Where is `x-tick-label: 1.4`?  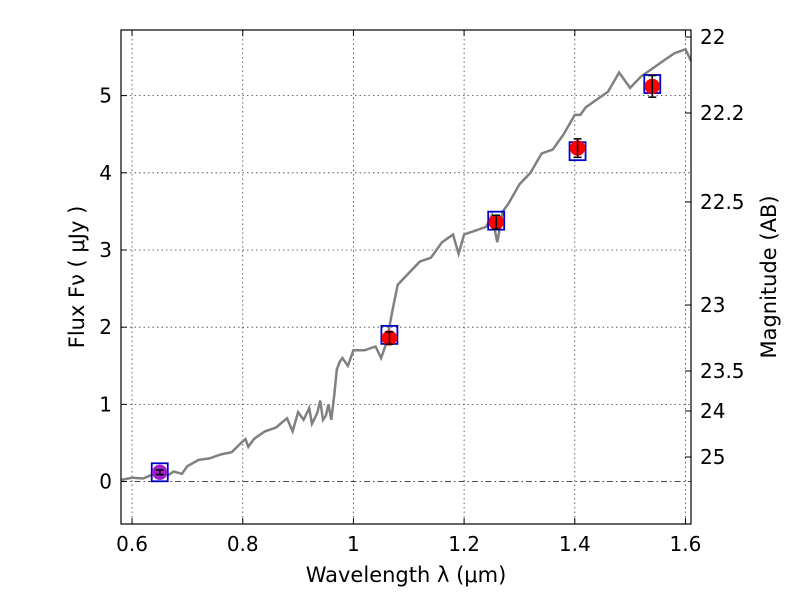
x-tick-label: 1.4 is located at coordinates (575, 544).